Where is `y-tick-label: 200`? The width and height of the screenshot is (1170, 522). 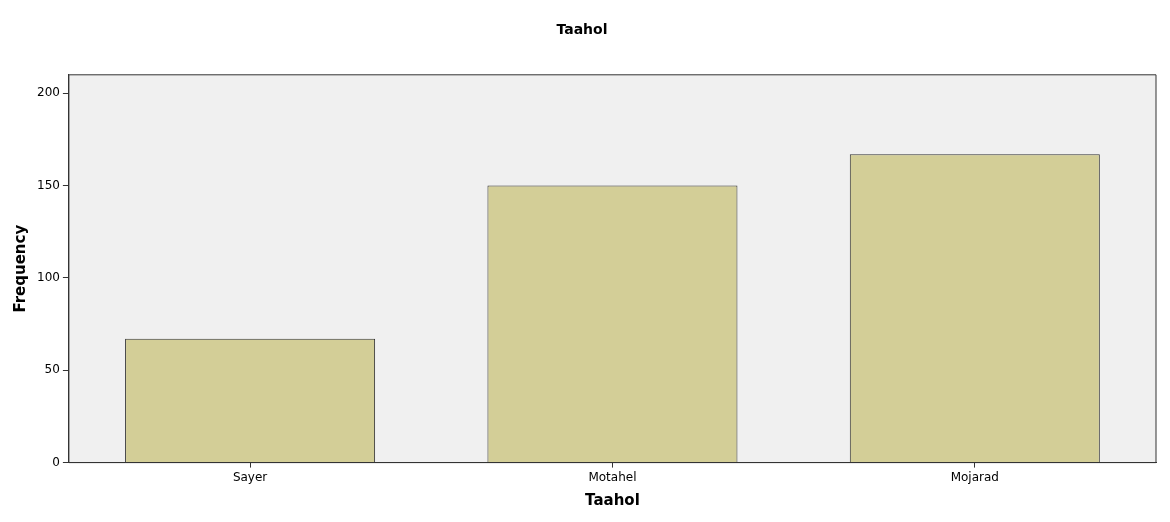 y-tick-label: 200 is located at coordinates (48, 92).